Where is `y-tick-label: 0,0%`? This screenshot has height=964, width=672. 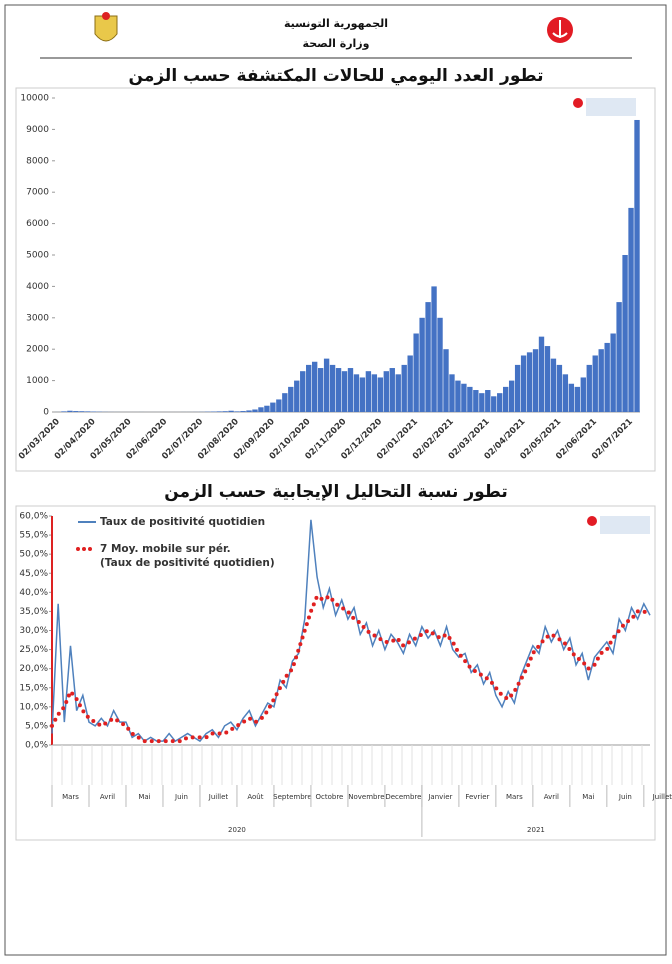
y-tick-label: 0,0% is located at coordinates (36, 746).